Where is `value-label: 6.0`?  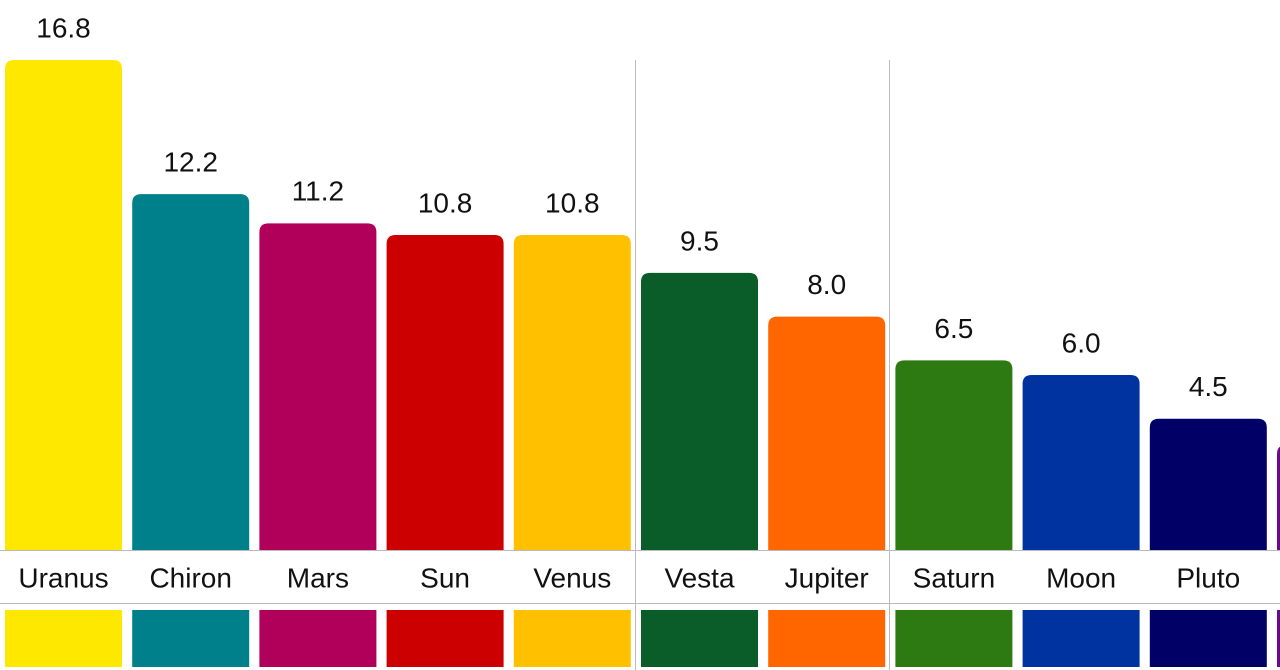 value-label: 6.0 is located at coordinates (1081, 342).